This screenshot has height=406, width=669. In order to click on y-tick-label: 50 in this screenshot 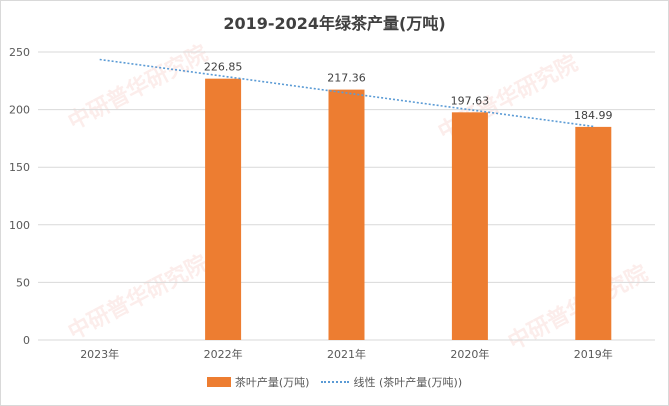, I will do `click(23, 282)`.